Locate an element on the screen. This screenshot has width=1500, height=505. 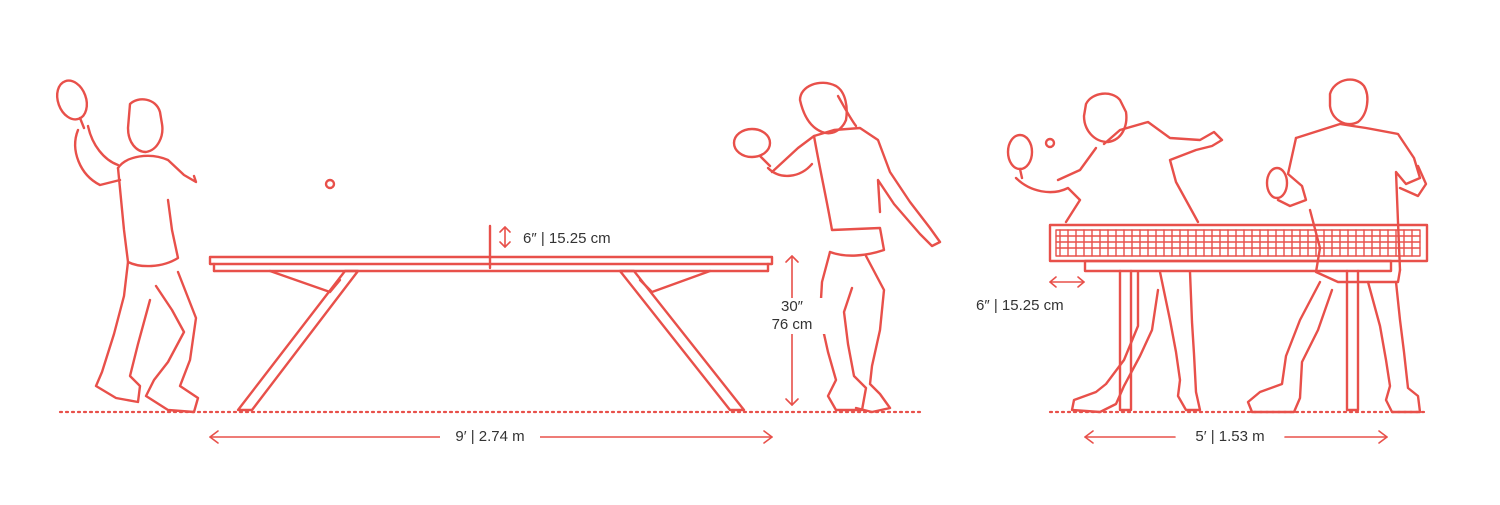
player-near-figure is located at coordinates (1337, 246).